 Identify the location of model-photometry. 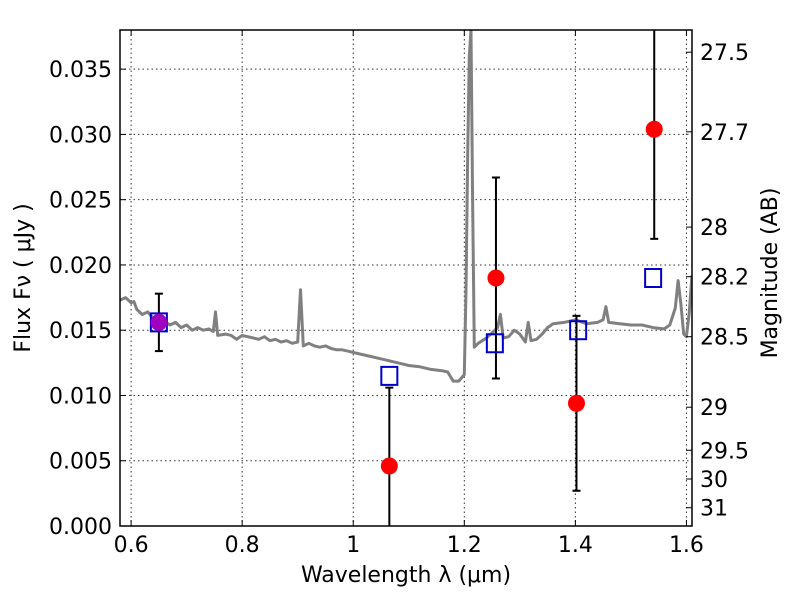
(406, 327).